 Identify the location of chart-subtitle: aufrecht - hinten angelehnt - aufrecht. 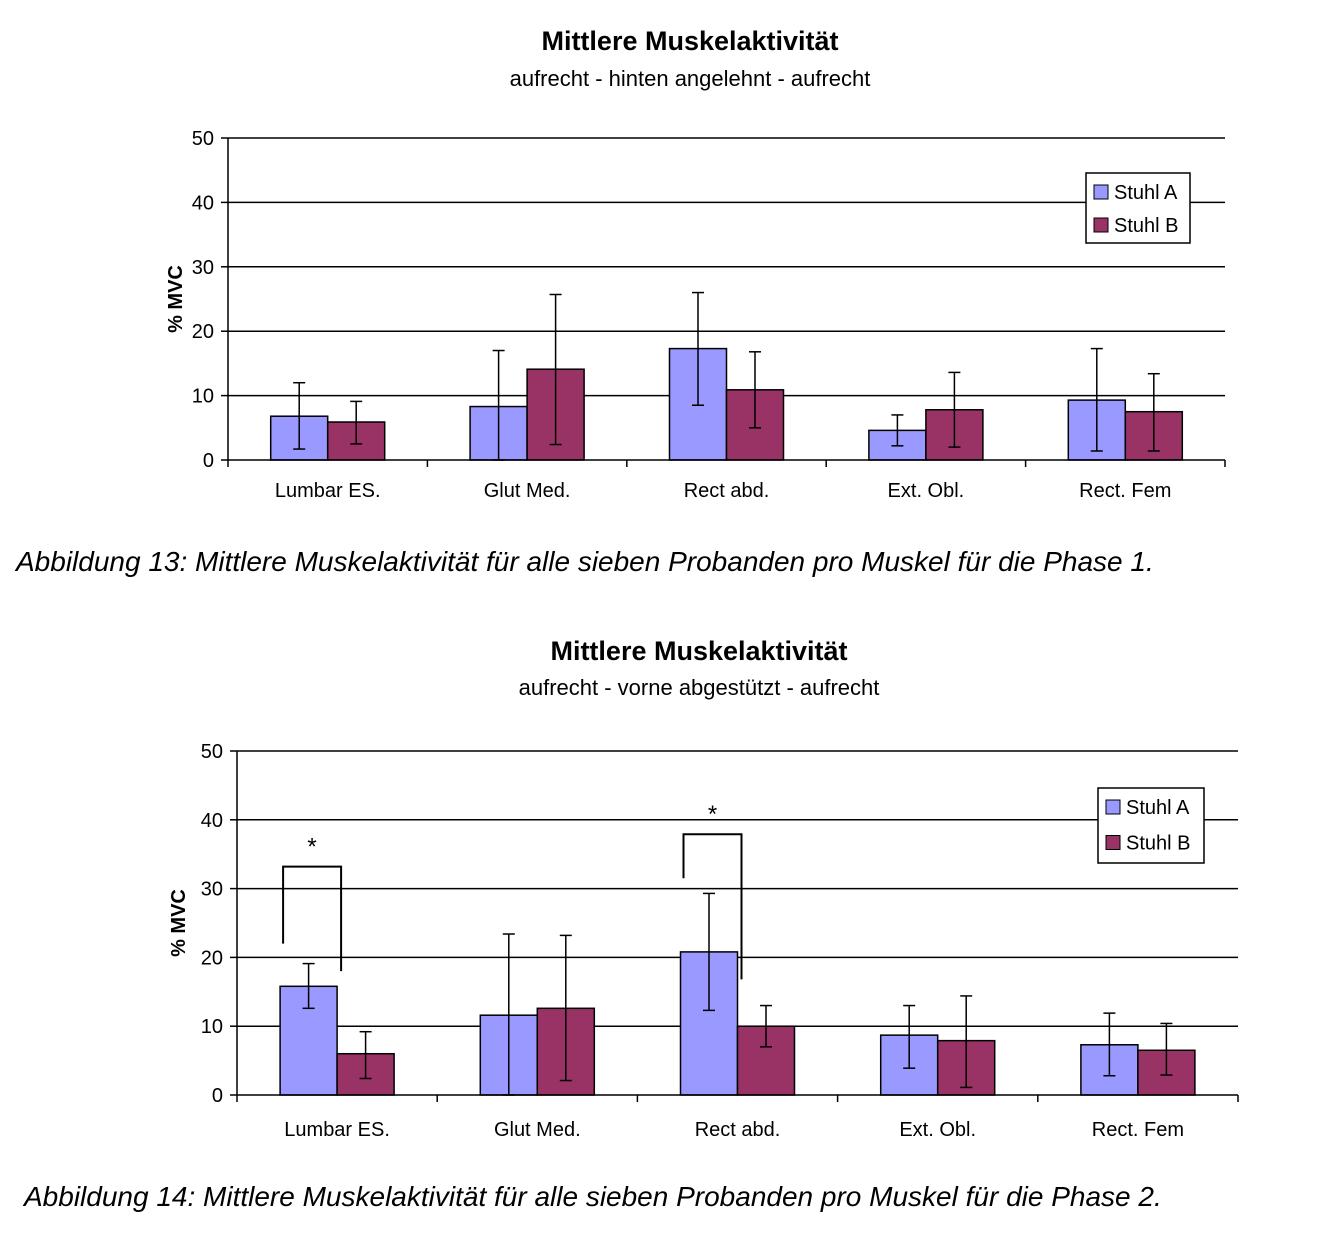
(690, 78).